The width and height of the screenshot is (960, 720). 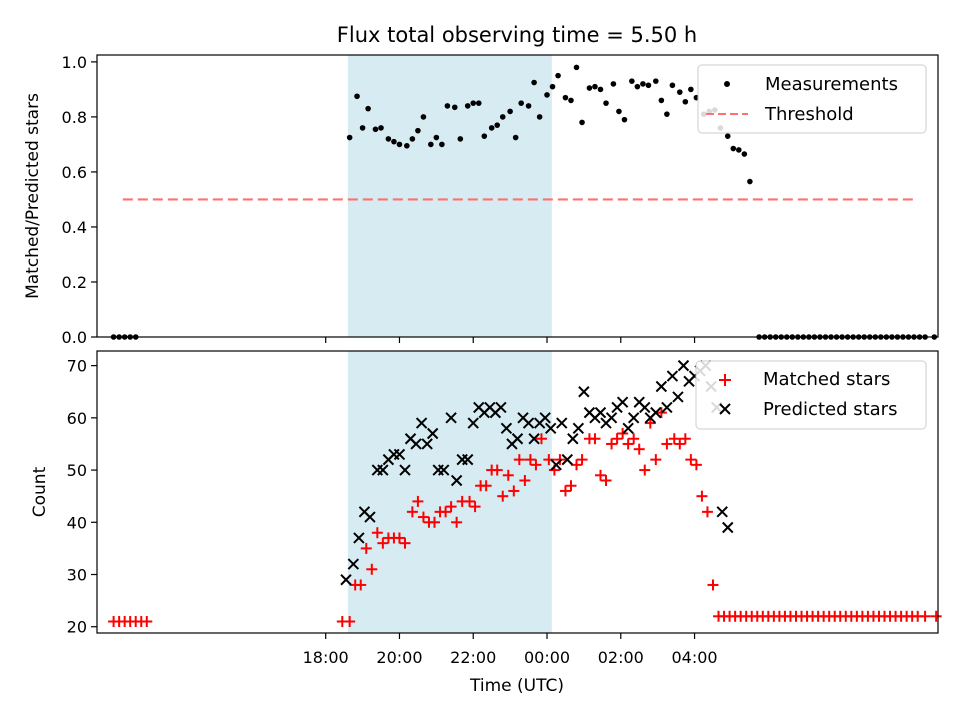 What do you see at coordinates (77, 522) in the screenshot?
I see `bottom-y-tick-label: 40` at bounding box center [77, 522].